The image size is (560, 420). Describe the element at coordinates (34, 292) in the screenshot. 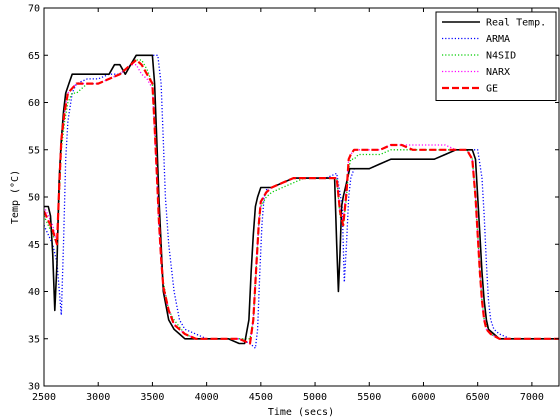

I see `y-tick-label: 40` at that location.